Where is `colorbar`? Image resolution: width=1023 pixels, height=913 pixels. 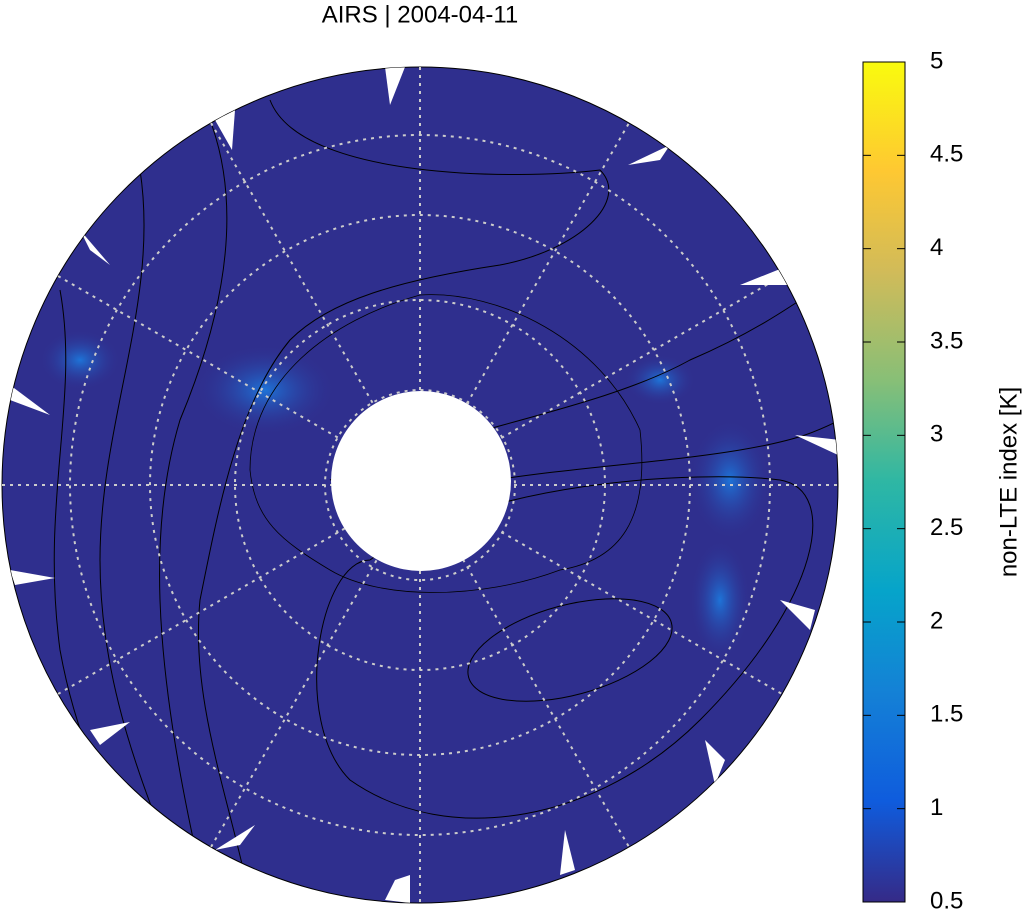
colorbar is located at coordinates (884, 482).